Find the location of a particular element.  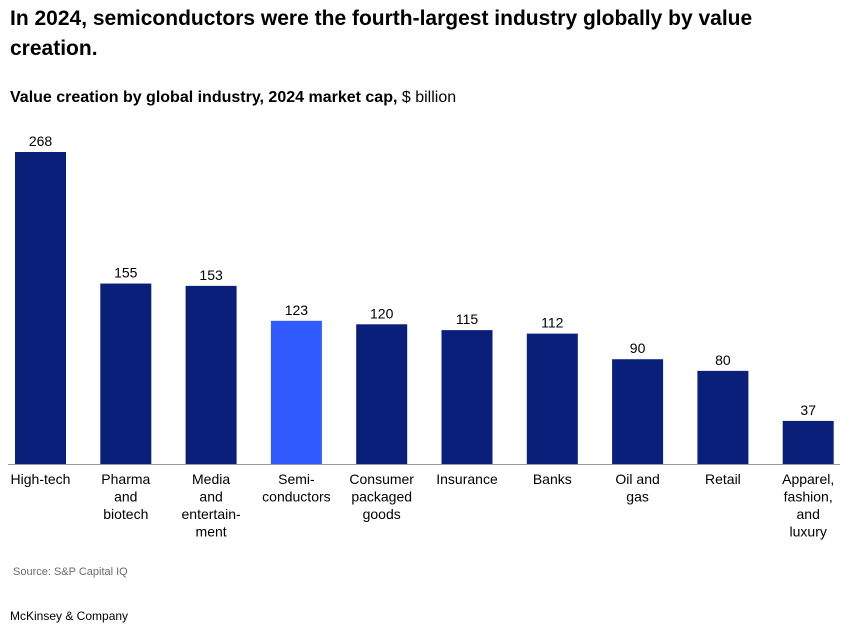

category-label-5: Insurance is located at coordinates (467, 479).